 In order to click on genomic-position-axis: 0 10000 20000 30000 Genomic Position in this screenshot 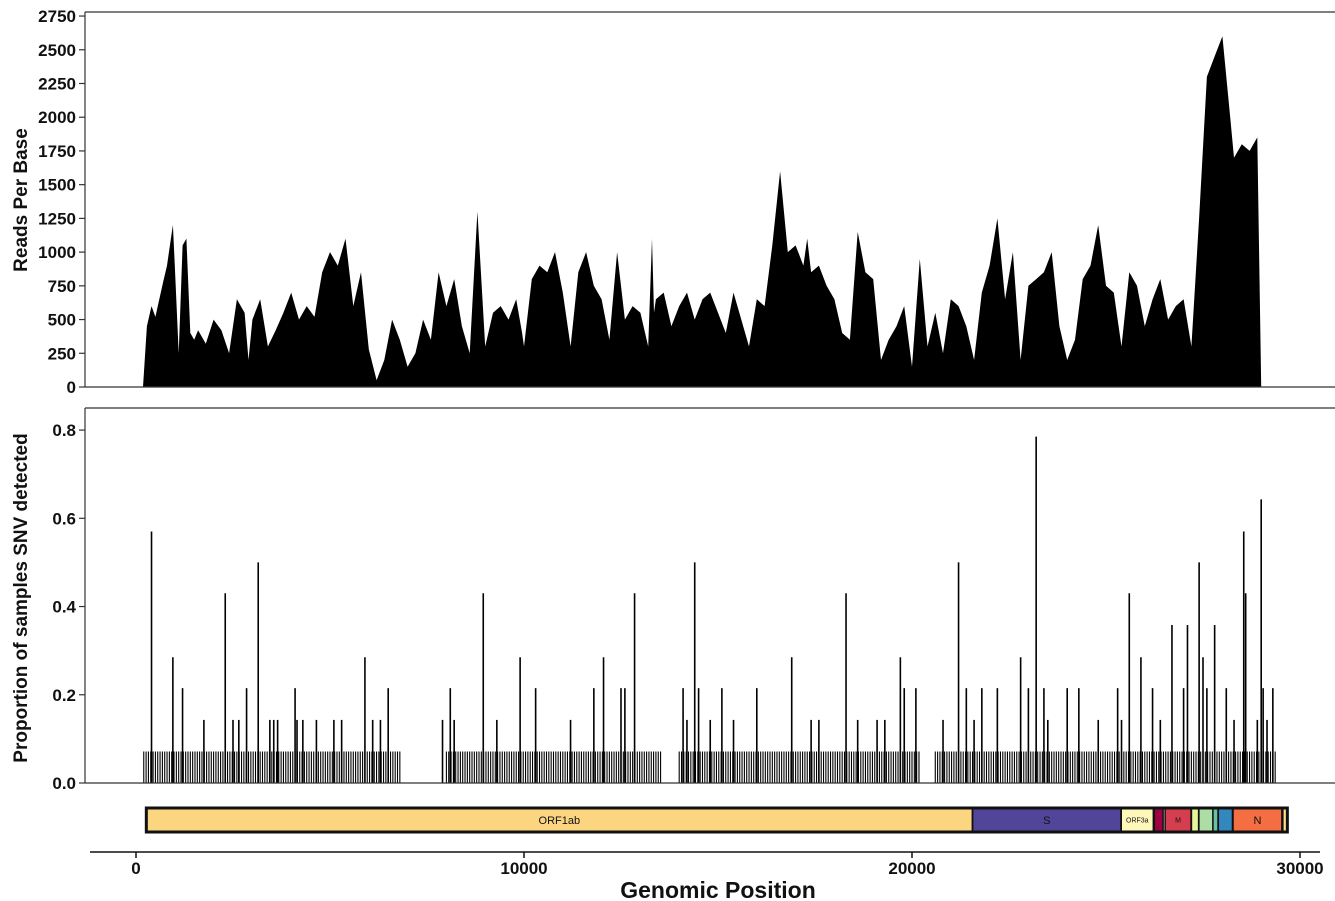, I will do `click(707, 876)`.